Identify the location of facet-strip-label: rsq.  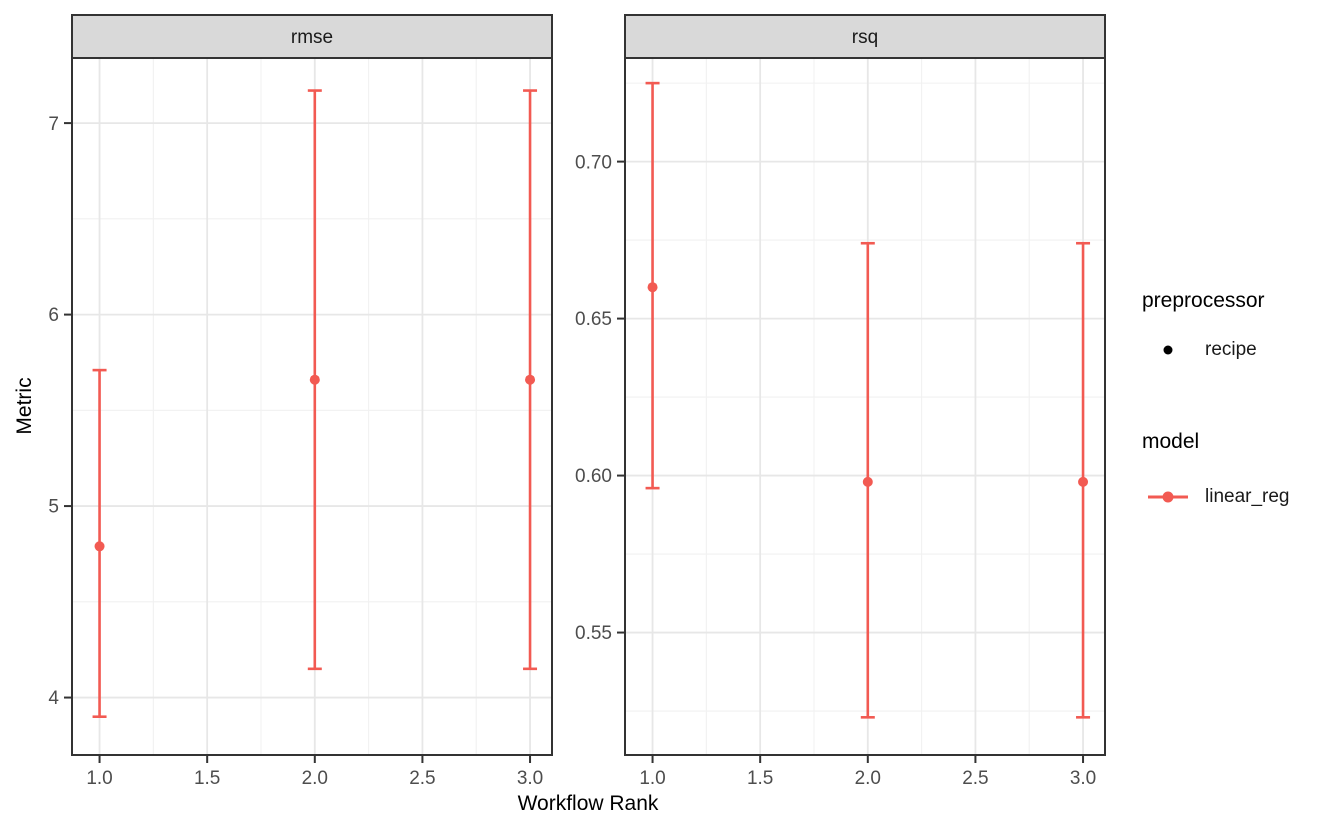
(865, 37).